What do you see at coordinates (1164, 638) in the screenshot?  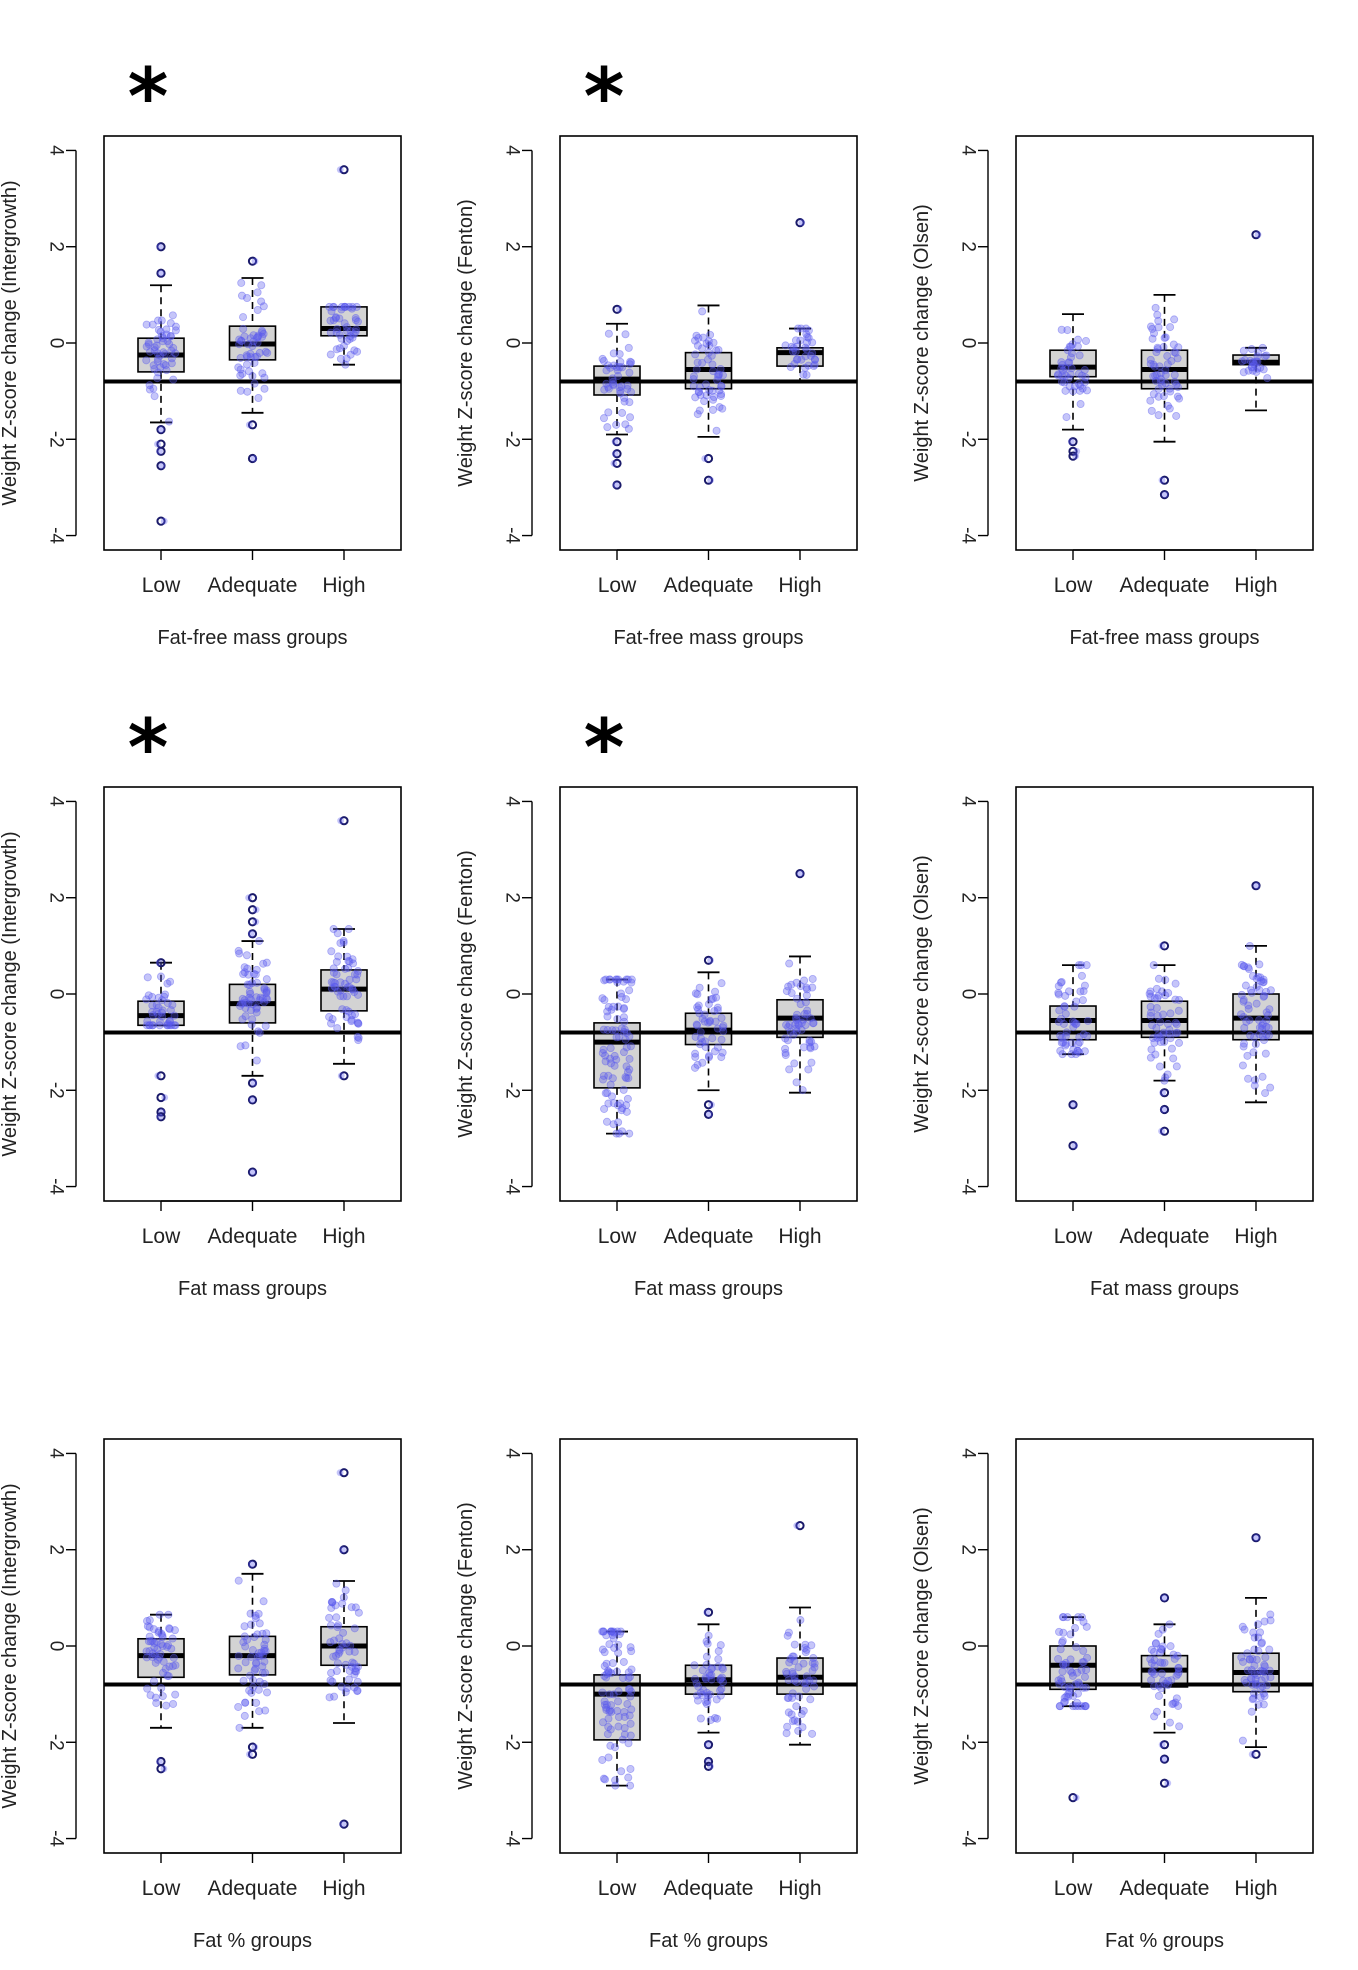 I see `x-axis-title: Fat-free mass groups` at bounding box center [1164, 638].